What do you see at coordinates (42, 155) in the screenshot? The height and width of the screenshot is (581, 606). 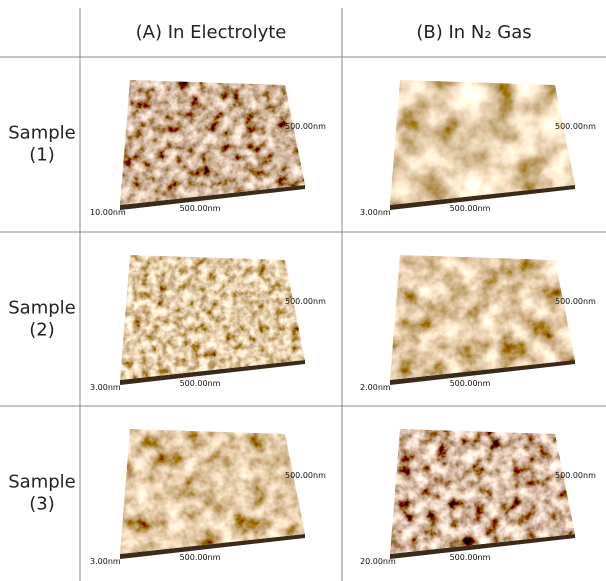 I see `row-label: (1)` at bounding box center [42, 155].